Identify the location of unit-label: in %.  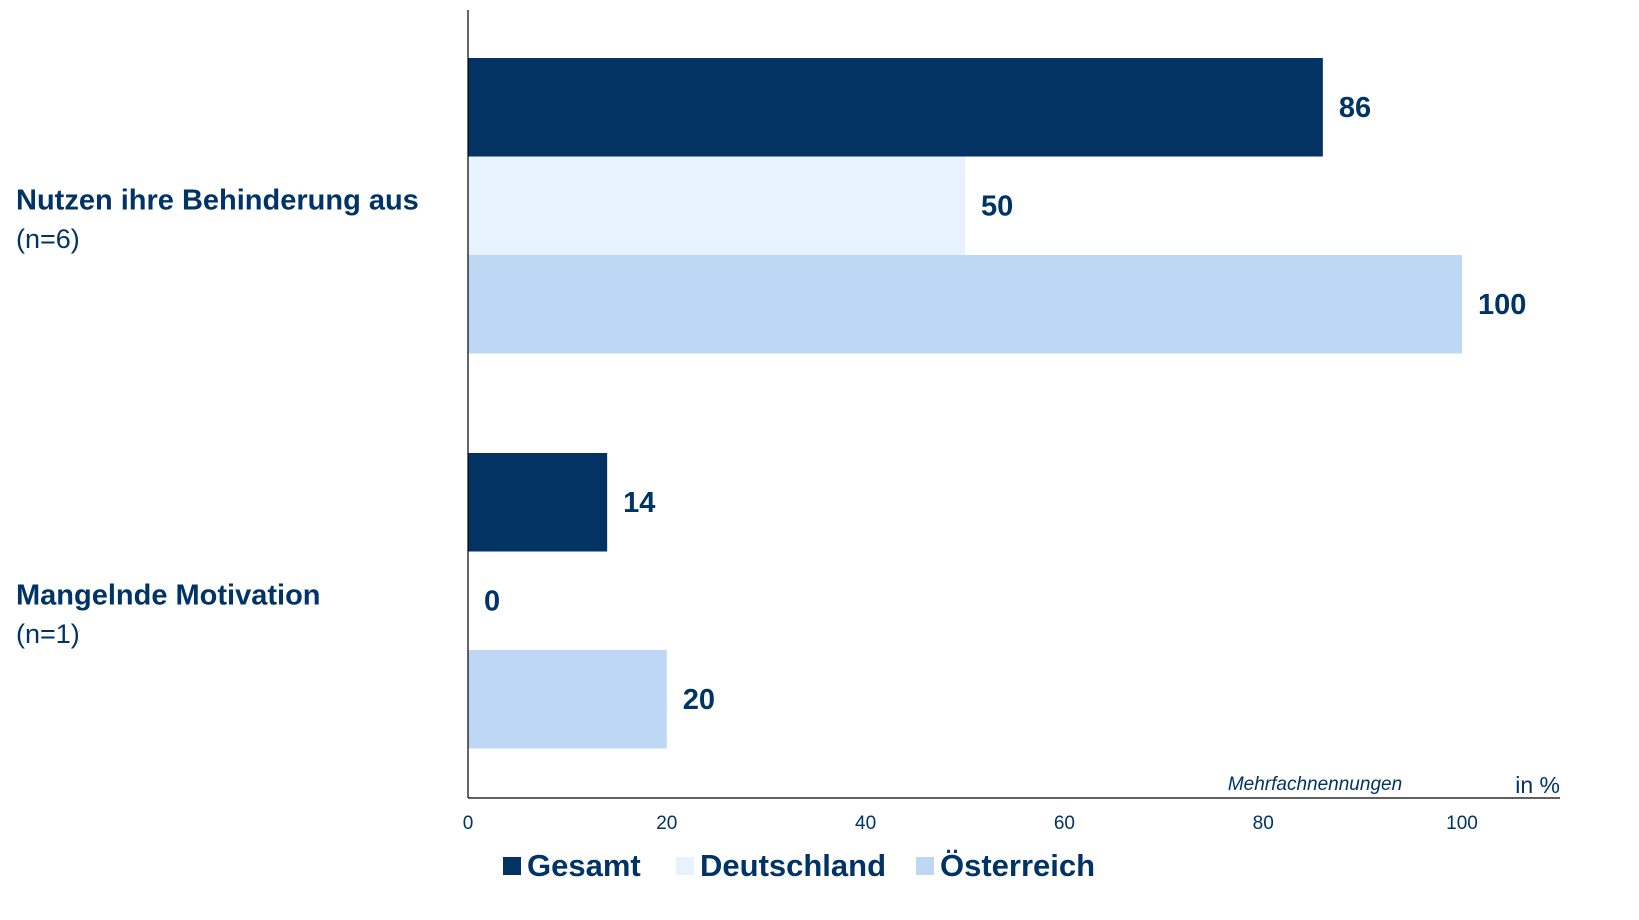
(1537, 785).